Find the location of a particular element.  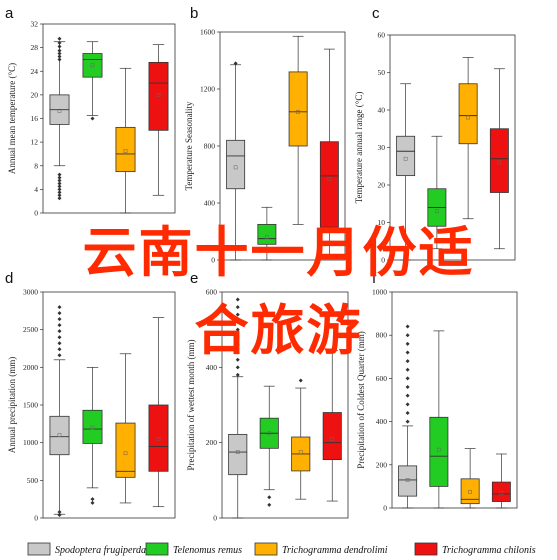

panel-letter: a is located at coordinates (9, 13).